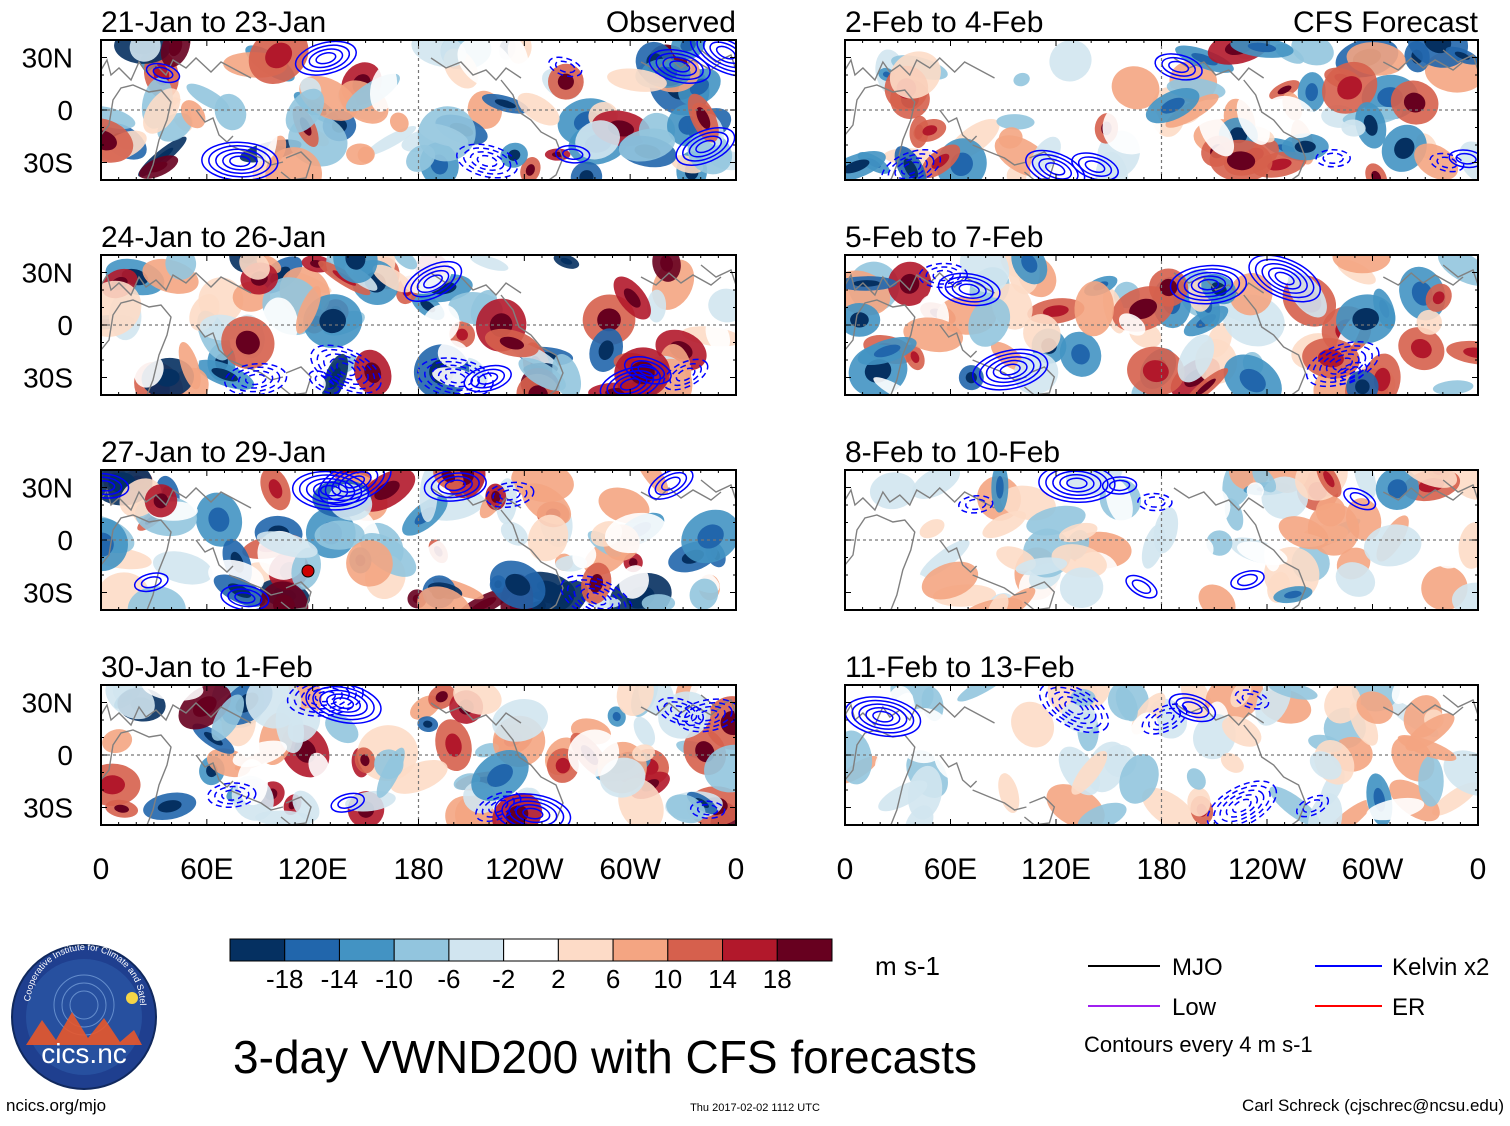 This screenshot has width=1510, height=1126. Describe the element at coordinates (944, 237) in the screenshot. I see `panel-date-label: 5-Feb to 7-Feb` at that location.